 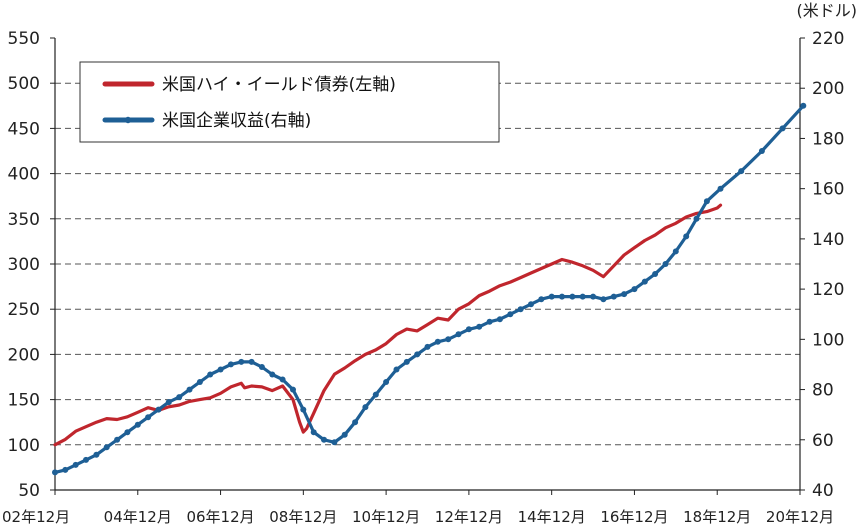 I want to click on left-axis-ticks: 550 500 450 400 350 300 250 200 150 100 50, so click(x=31, y=265).